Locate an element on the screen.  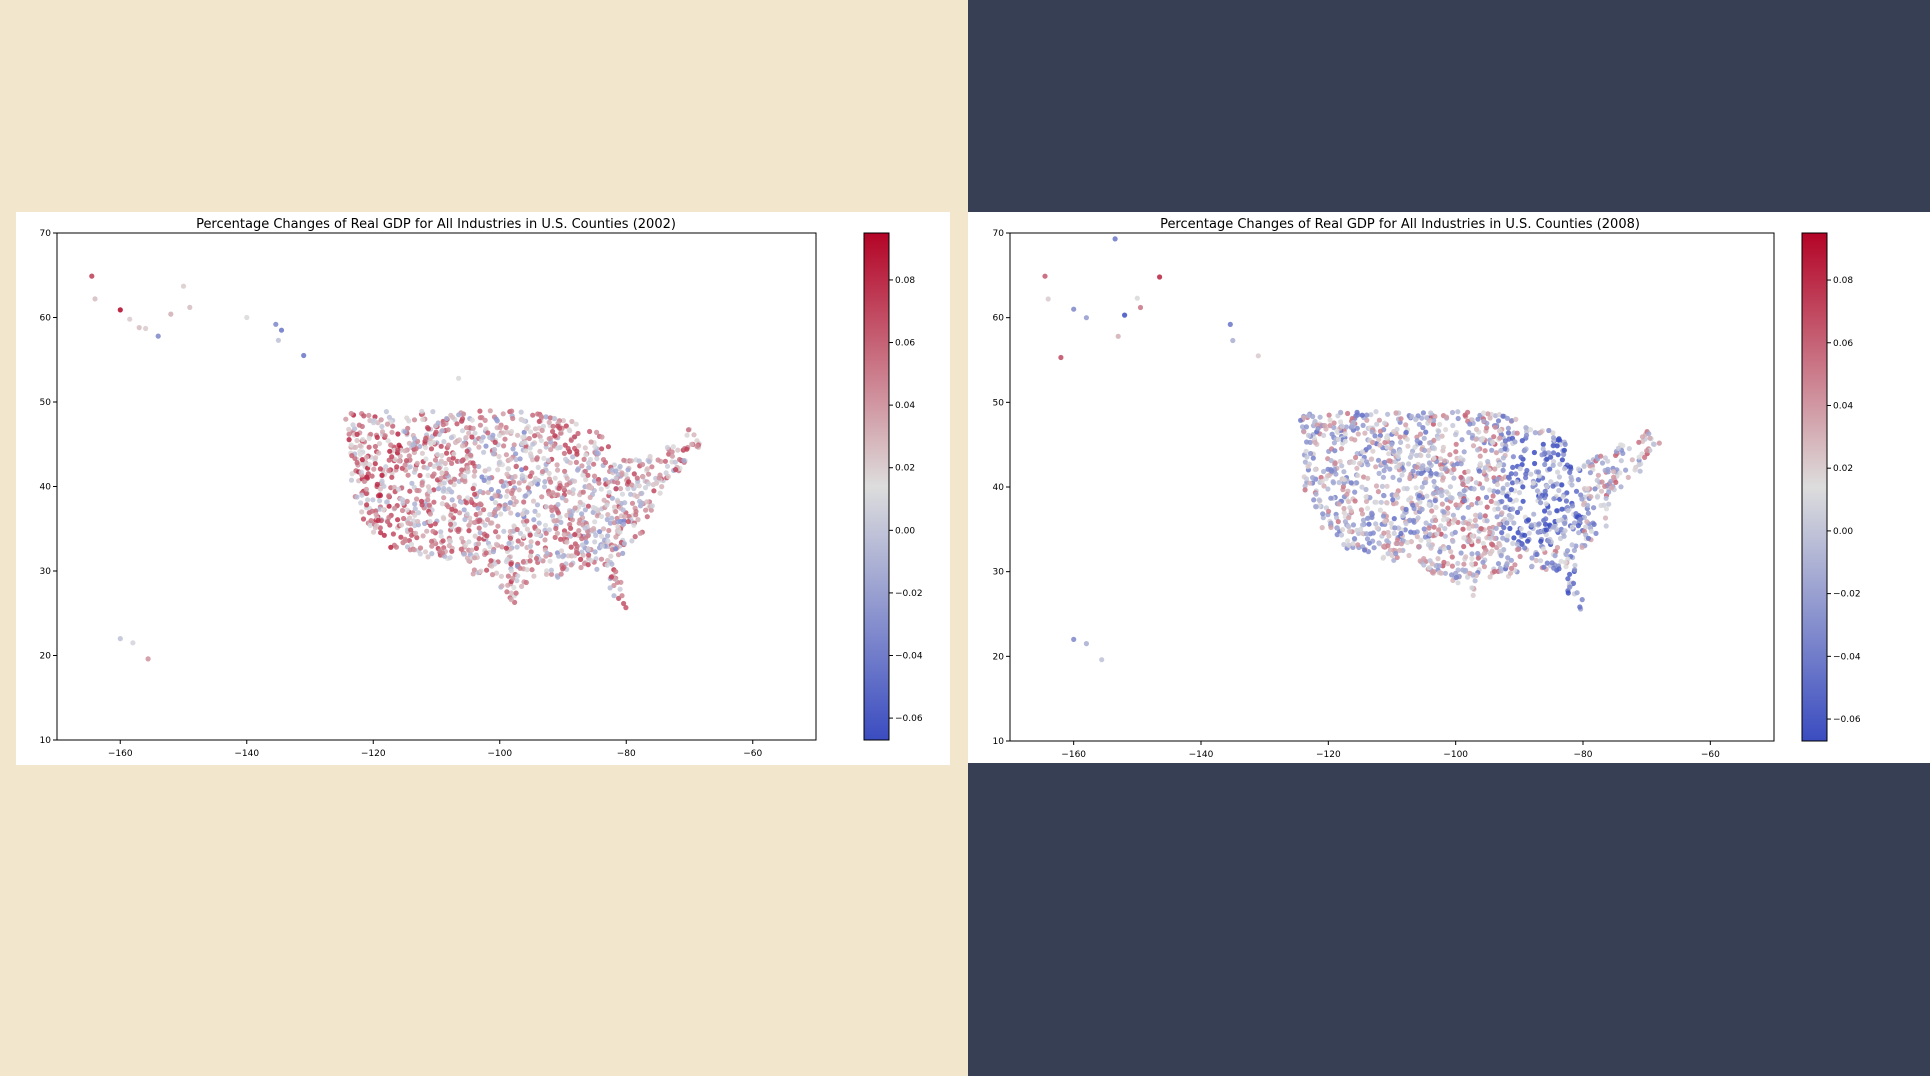
colorbar is located at coordinates (876, 486).